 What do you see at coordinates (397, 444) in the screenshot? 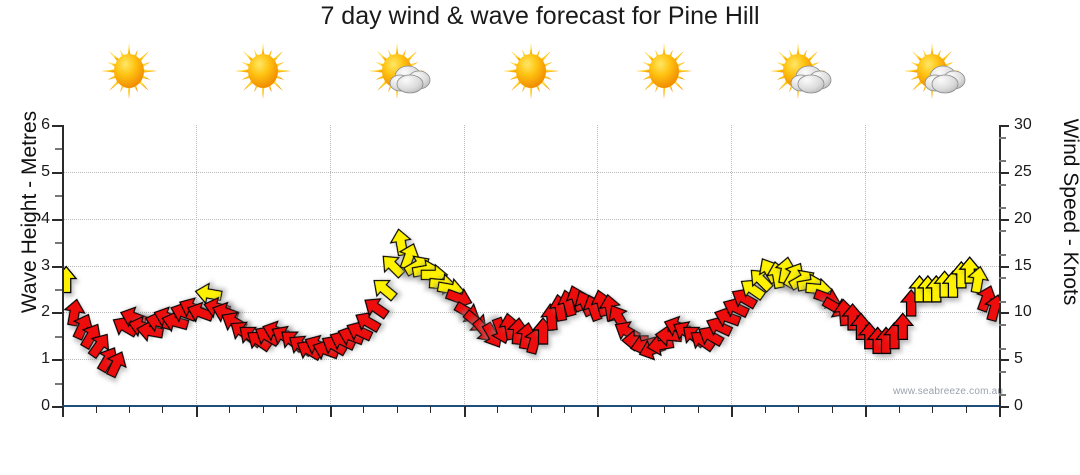
I see `day-label-saturday` at bounding box center [397, 444].